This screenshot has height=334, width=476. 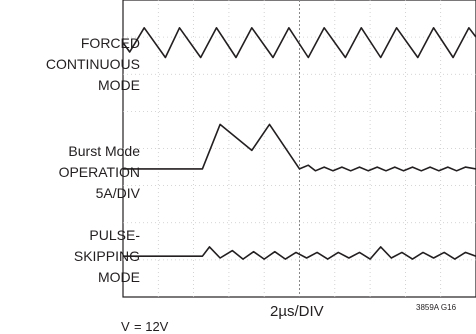 What do you see at coordinates (297, 311) in the screenshot?
I see `x-axis-label: 2µs/DIV` at bounding box center [297, 311].